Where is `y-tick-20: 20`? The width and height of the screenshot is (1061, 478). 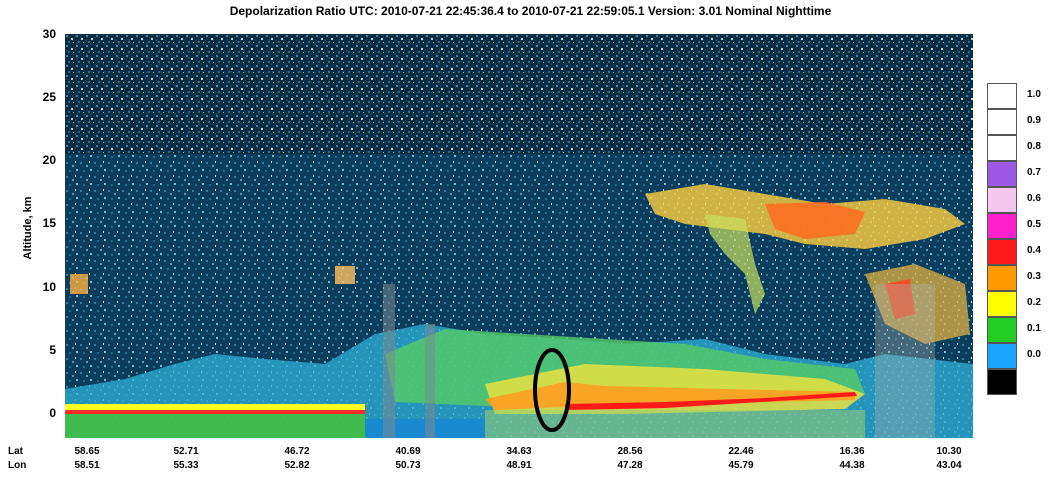 y-tick-20: 20 is located at coordinates (49, 160).